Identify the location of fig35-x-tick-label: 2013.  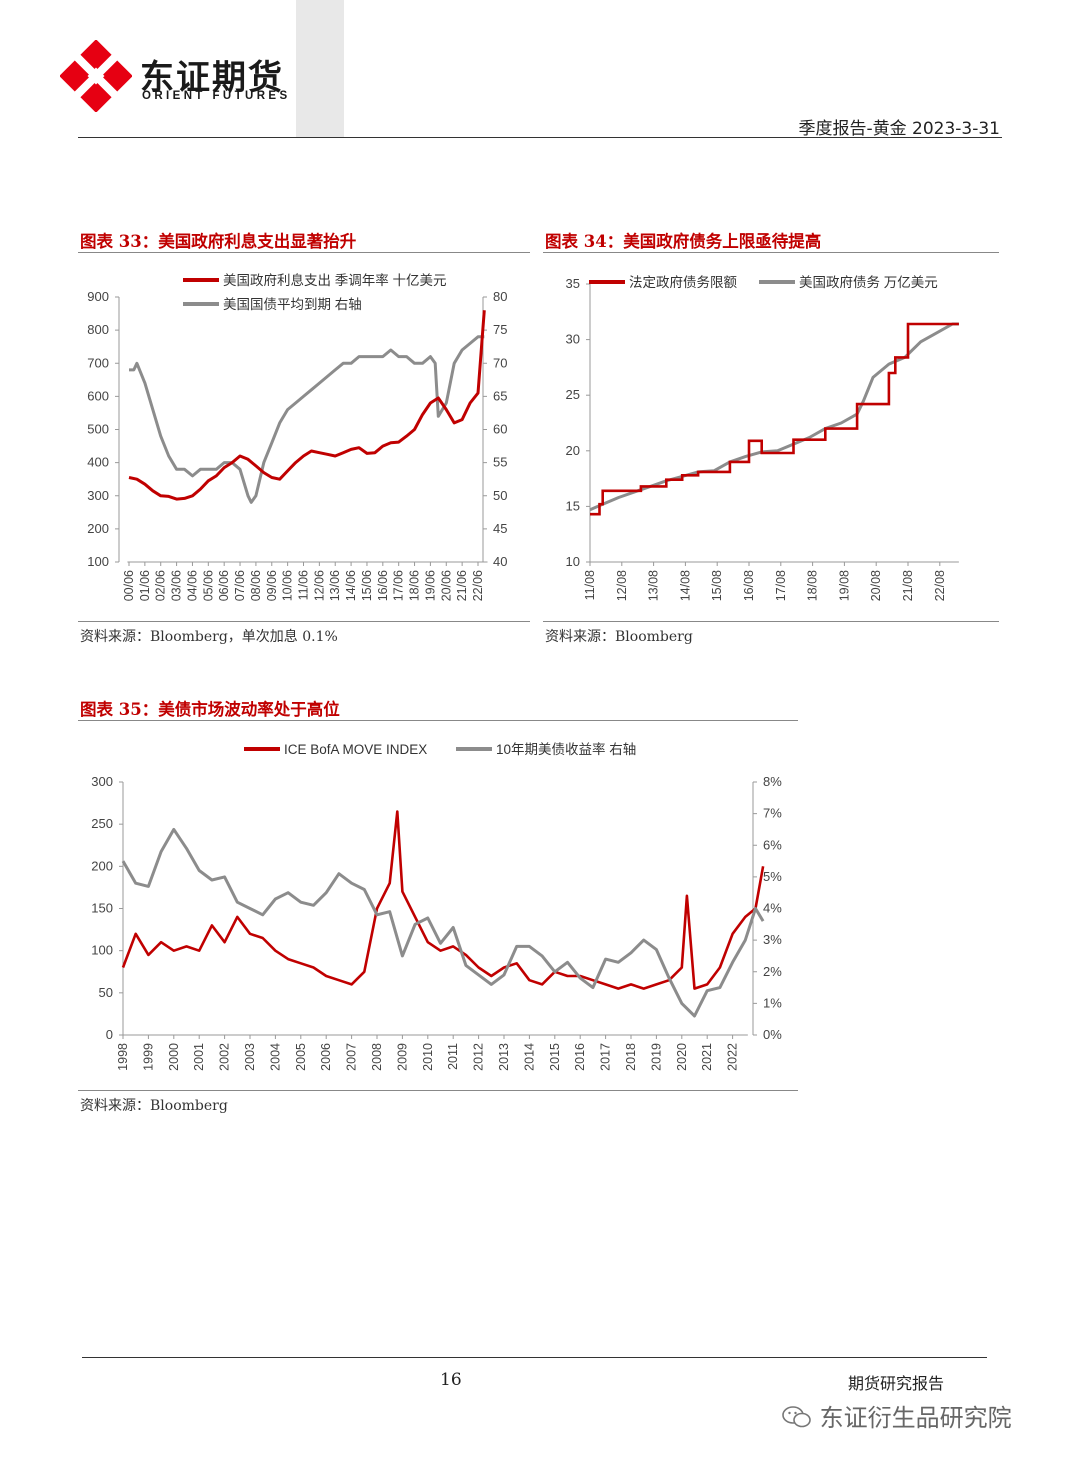
(504, 1057).